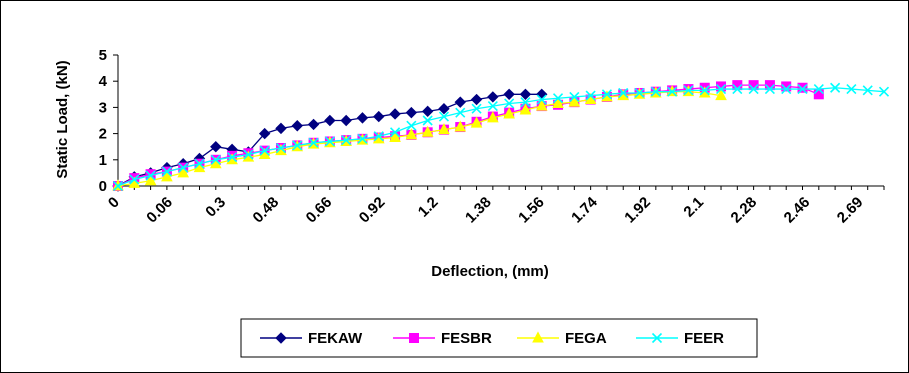 This screenshot has width=909, height=373. Describe the element at coordinates (266, 210) in the screenshot. I see `x-tick-label: 0.48` at that location.